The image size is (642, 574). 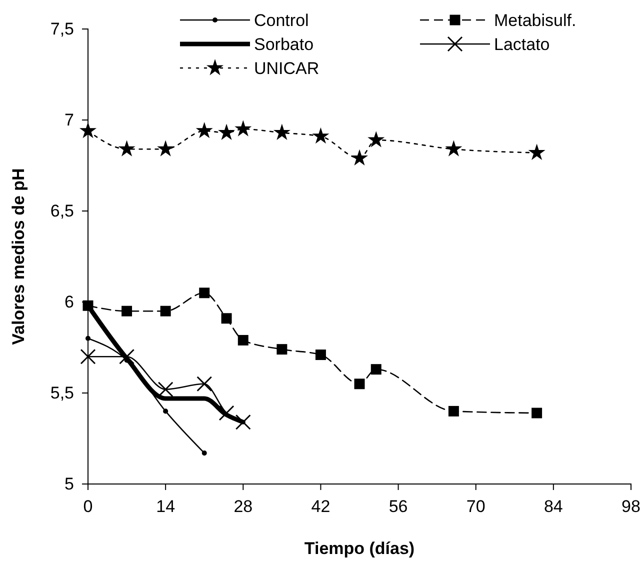 What do you see at coordinates (62, 392) in the screenshot?
I see `y-tick-label: 5,5` at bounding box center [62, 392].